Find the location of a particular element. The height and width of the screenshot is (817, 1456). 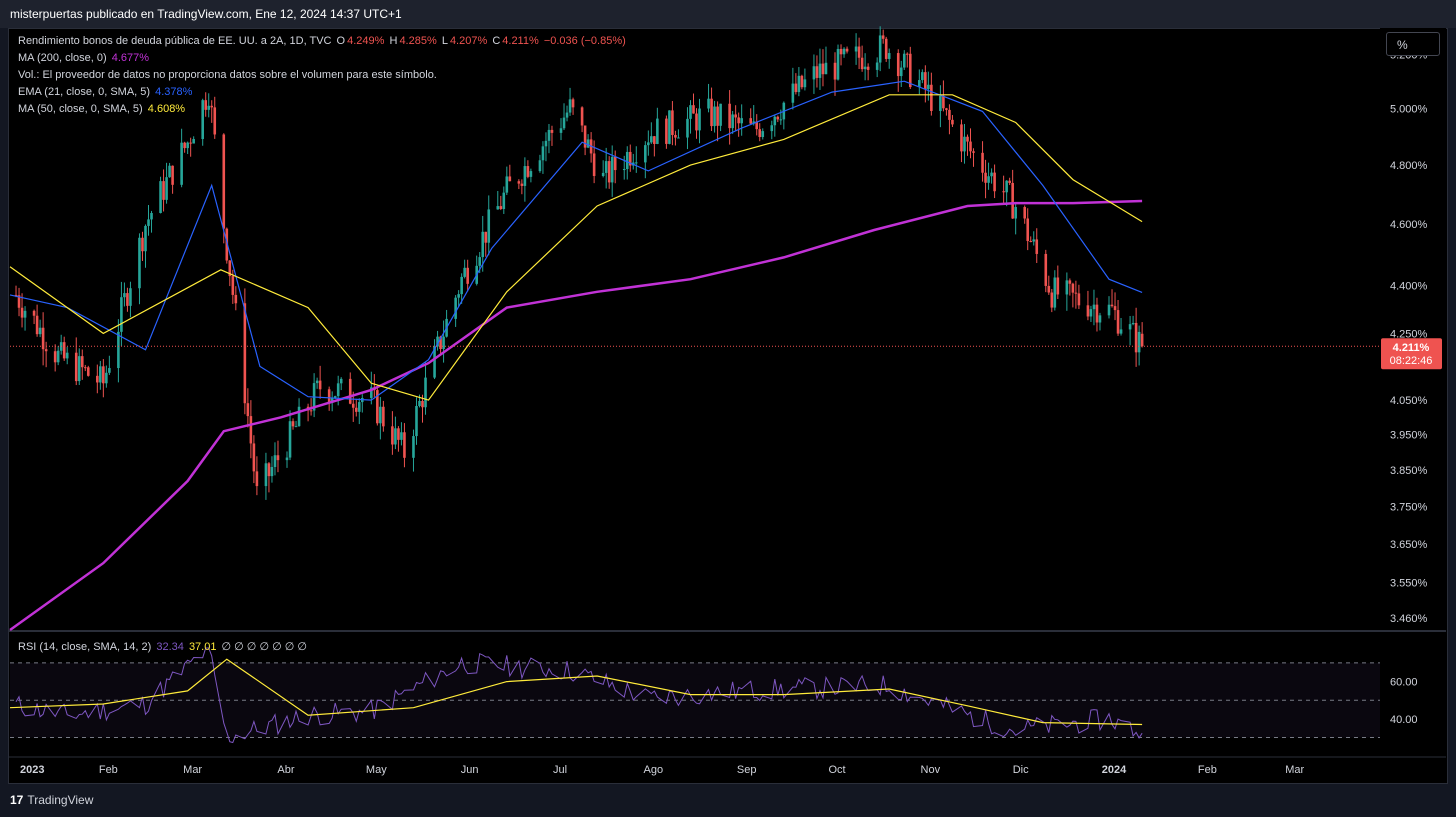

price-tick-2: 4.800% is located at coordinates (1409, 166).